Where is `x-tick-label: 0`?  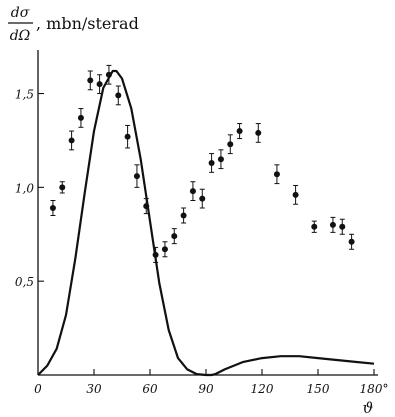 x-tick-label: 0 is located at coordinates (38, 389).